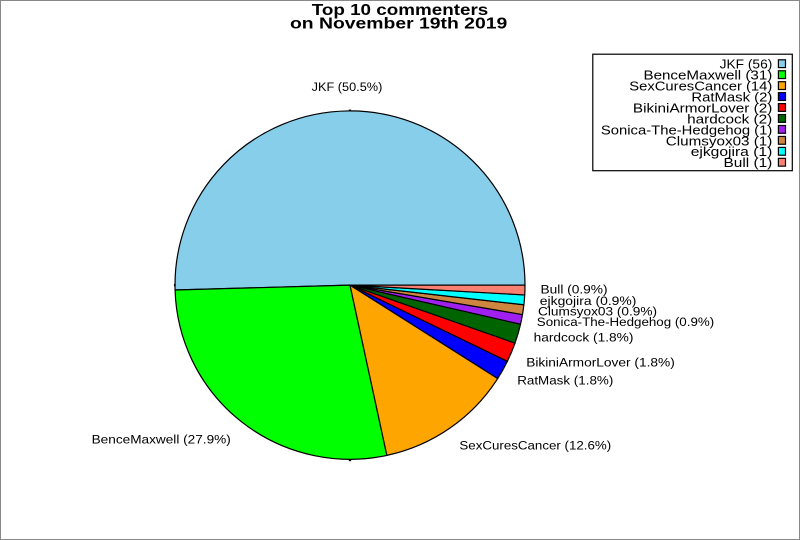 The height and width of the screenshot is (540, 800). I want to click on svg-text: RatMask (2), so click(731, 96).